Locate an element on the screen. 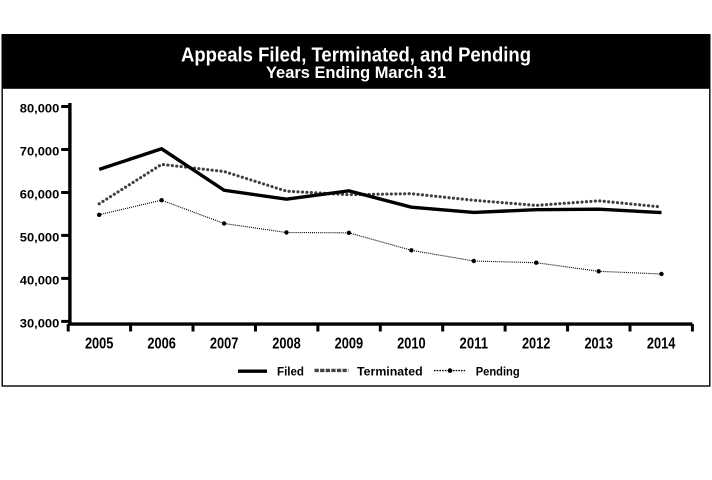  svg-text: 2010 is located at coordinates (411, 344).